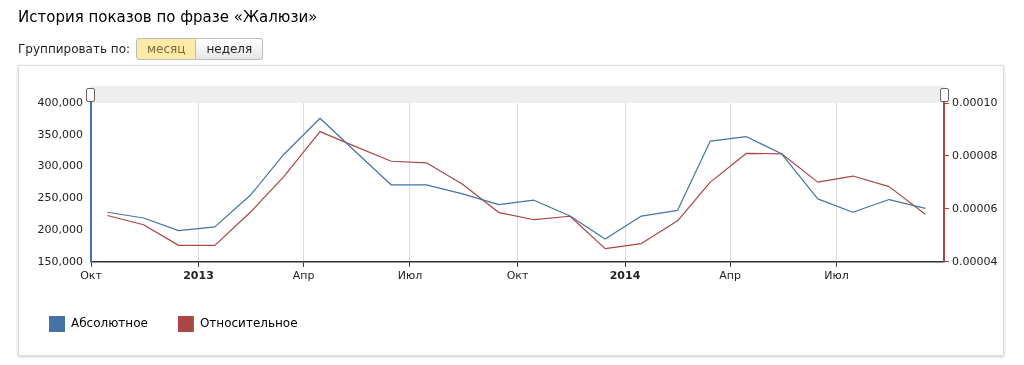  What do you see at coordinates (230, 49) in the screenshot?
I see `text: неделя` at bounding box center [230, 49].